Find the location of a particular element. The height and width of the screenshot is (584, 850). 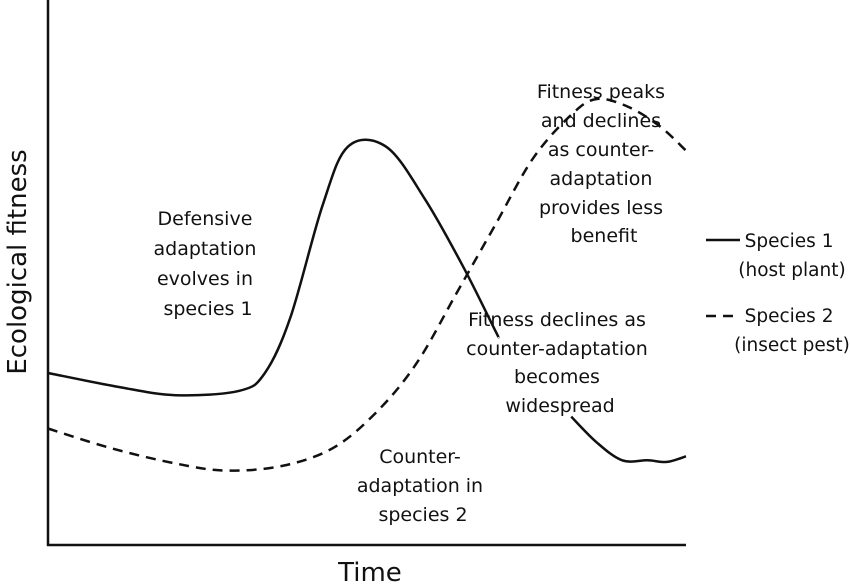

annotation-counter-adaptation: Counter- adaptation in species 2 is located at coordinates (423, 486).